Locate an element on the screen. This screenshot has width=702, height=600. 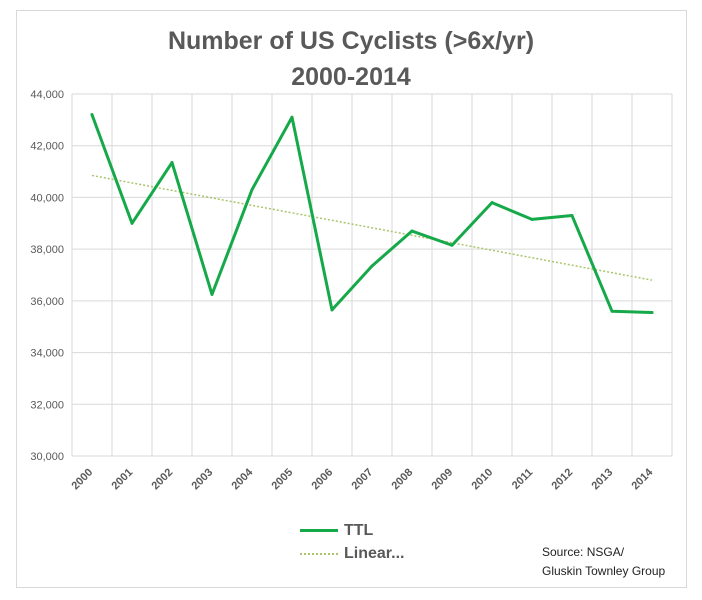
chart-subtitle: 2000-2014 is located at coordinates (351, 77).